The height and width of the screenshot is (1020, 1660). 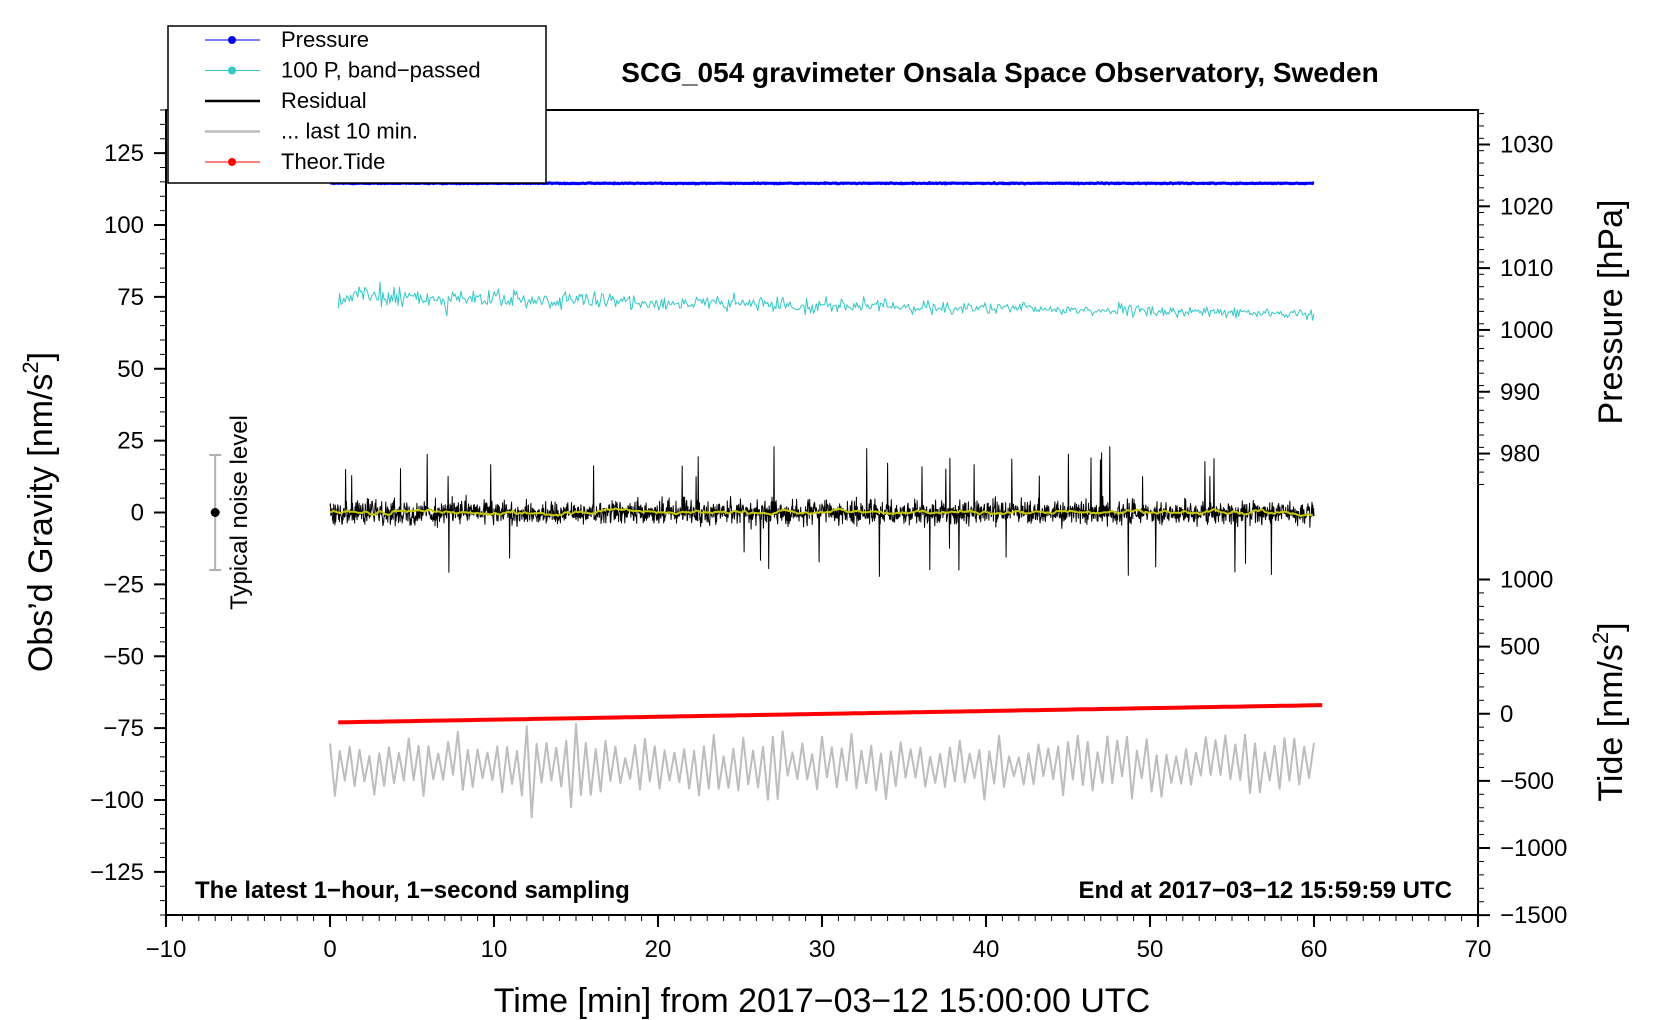 What do you see at coordinates (324, 100) in the screenshot?
I see `legend-label: Residual` at bounding box center [324, 100].